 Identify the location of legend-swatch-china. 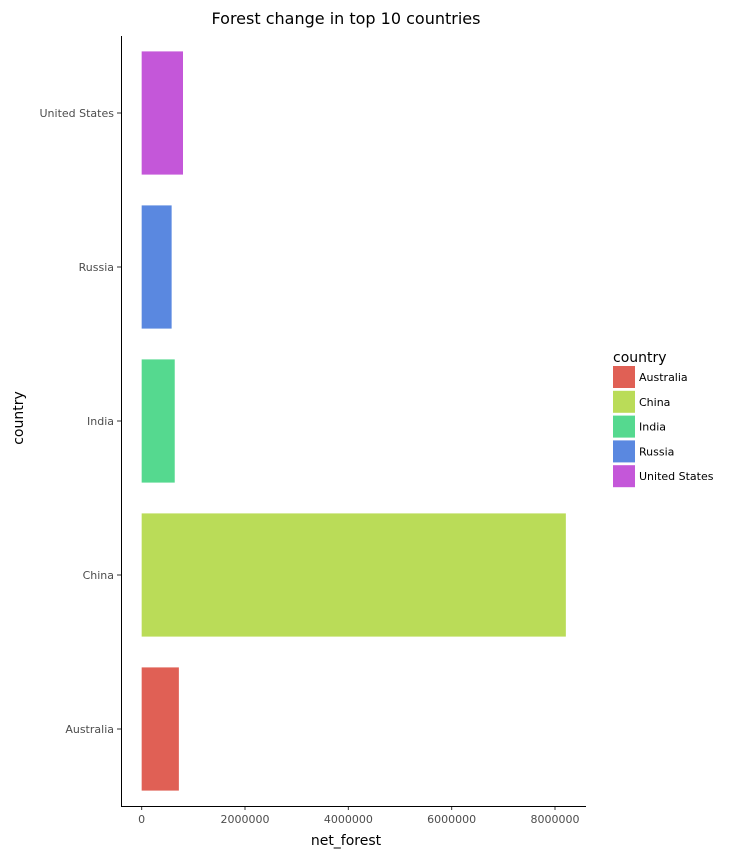
(624, 401).